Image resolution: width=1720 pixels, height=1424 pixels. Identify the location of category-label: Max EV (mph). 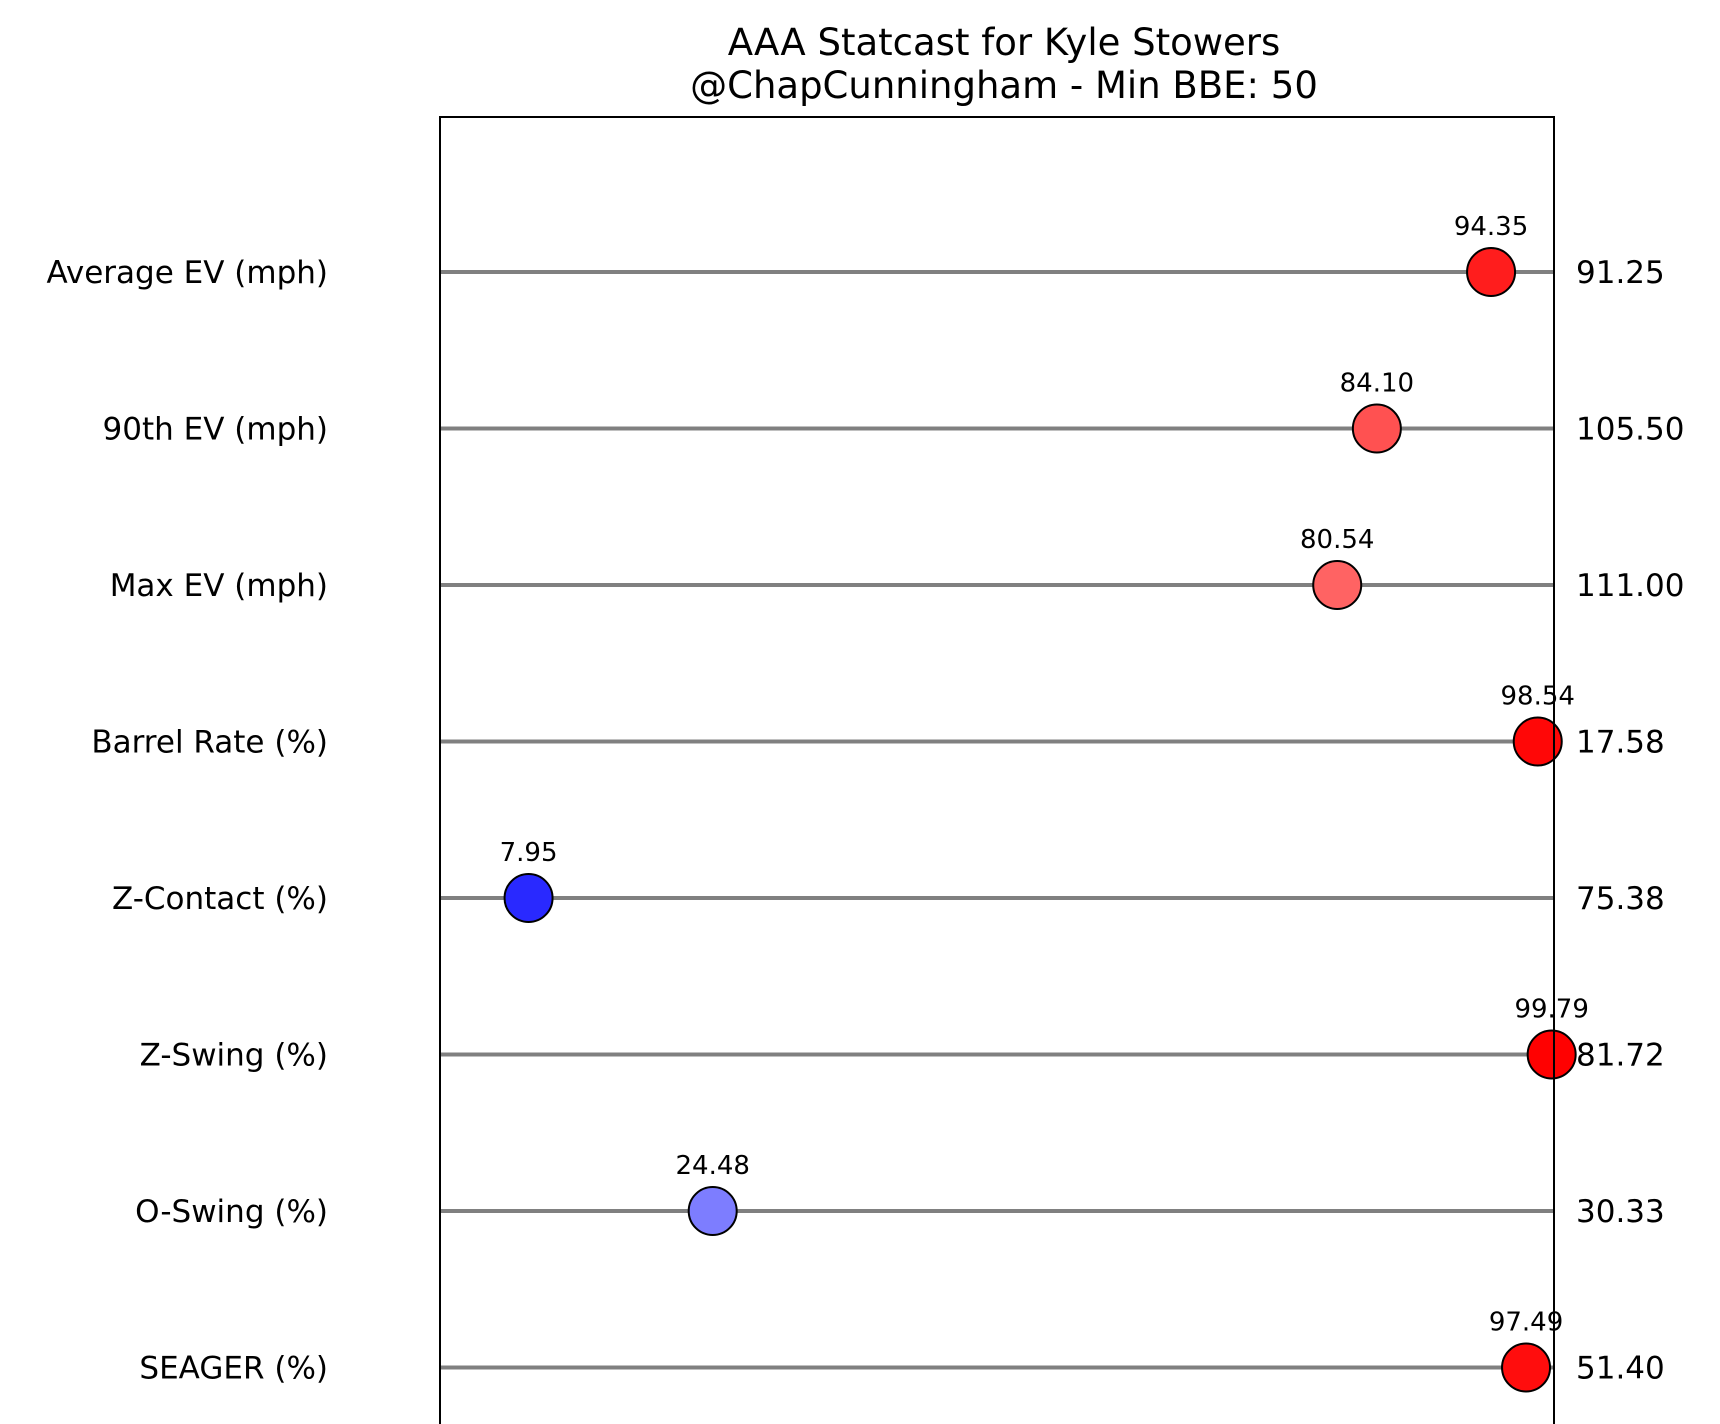
(219, 586).